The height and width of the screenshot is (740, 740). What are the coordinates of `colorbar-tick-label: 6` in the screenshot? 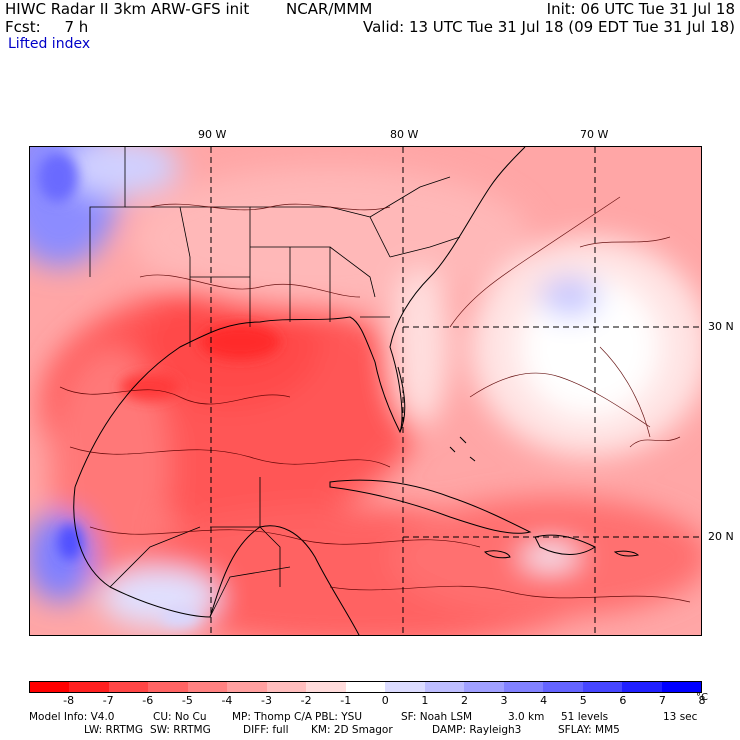 It's located at (623, 700).